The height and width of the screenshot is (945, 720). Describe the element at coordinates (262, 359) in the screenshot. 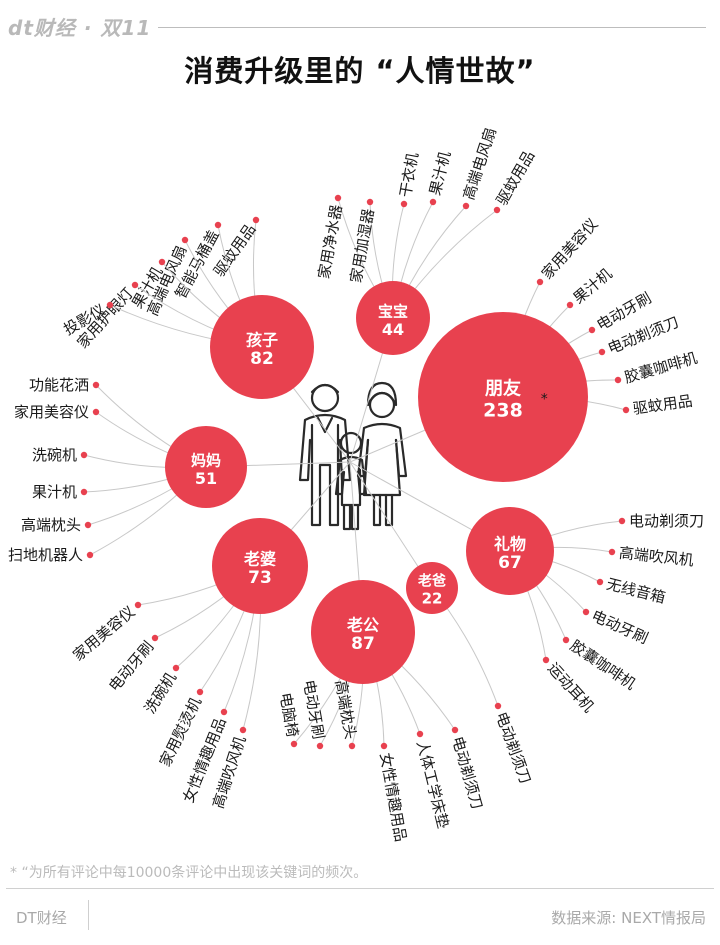

I see `bubble-value: 82` at that location.